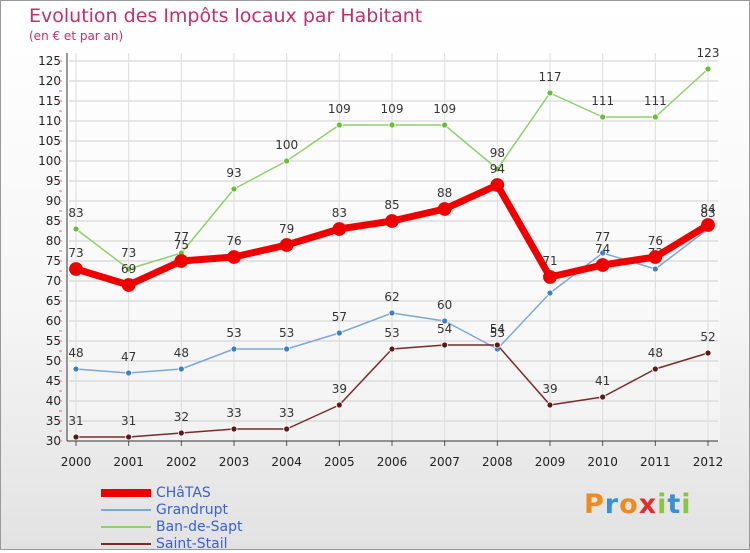 The image size is (750, 553). I want to click on y-tick-label: 100, so click(49, 161).